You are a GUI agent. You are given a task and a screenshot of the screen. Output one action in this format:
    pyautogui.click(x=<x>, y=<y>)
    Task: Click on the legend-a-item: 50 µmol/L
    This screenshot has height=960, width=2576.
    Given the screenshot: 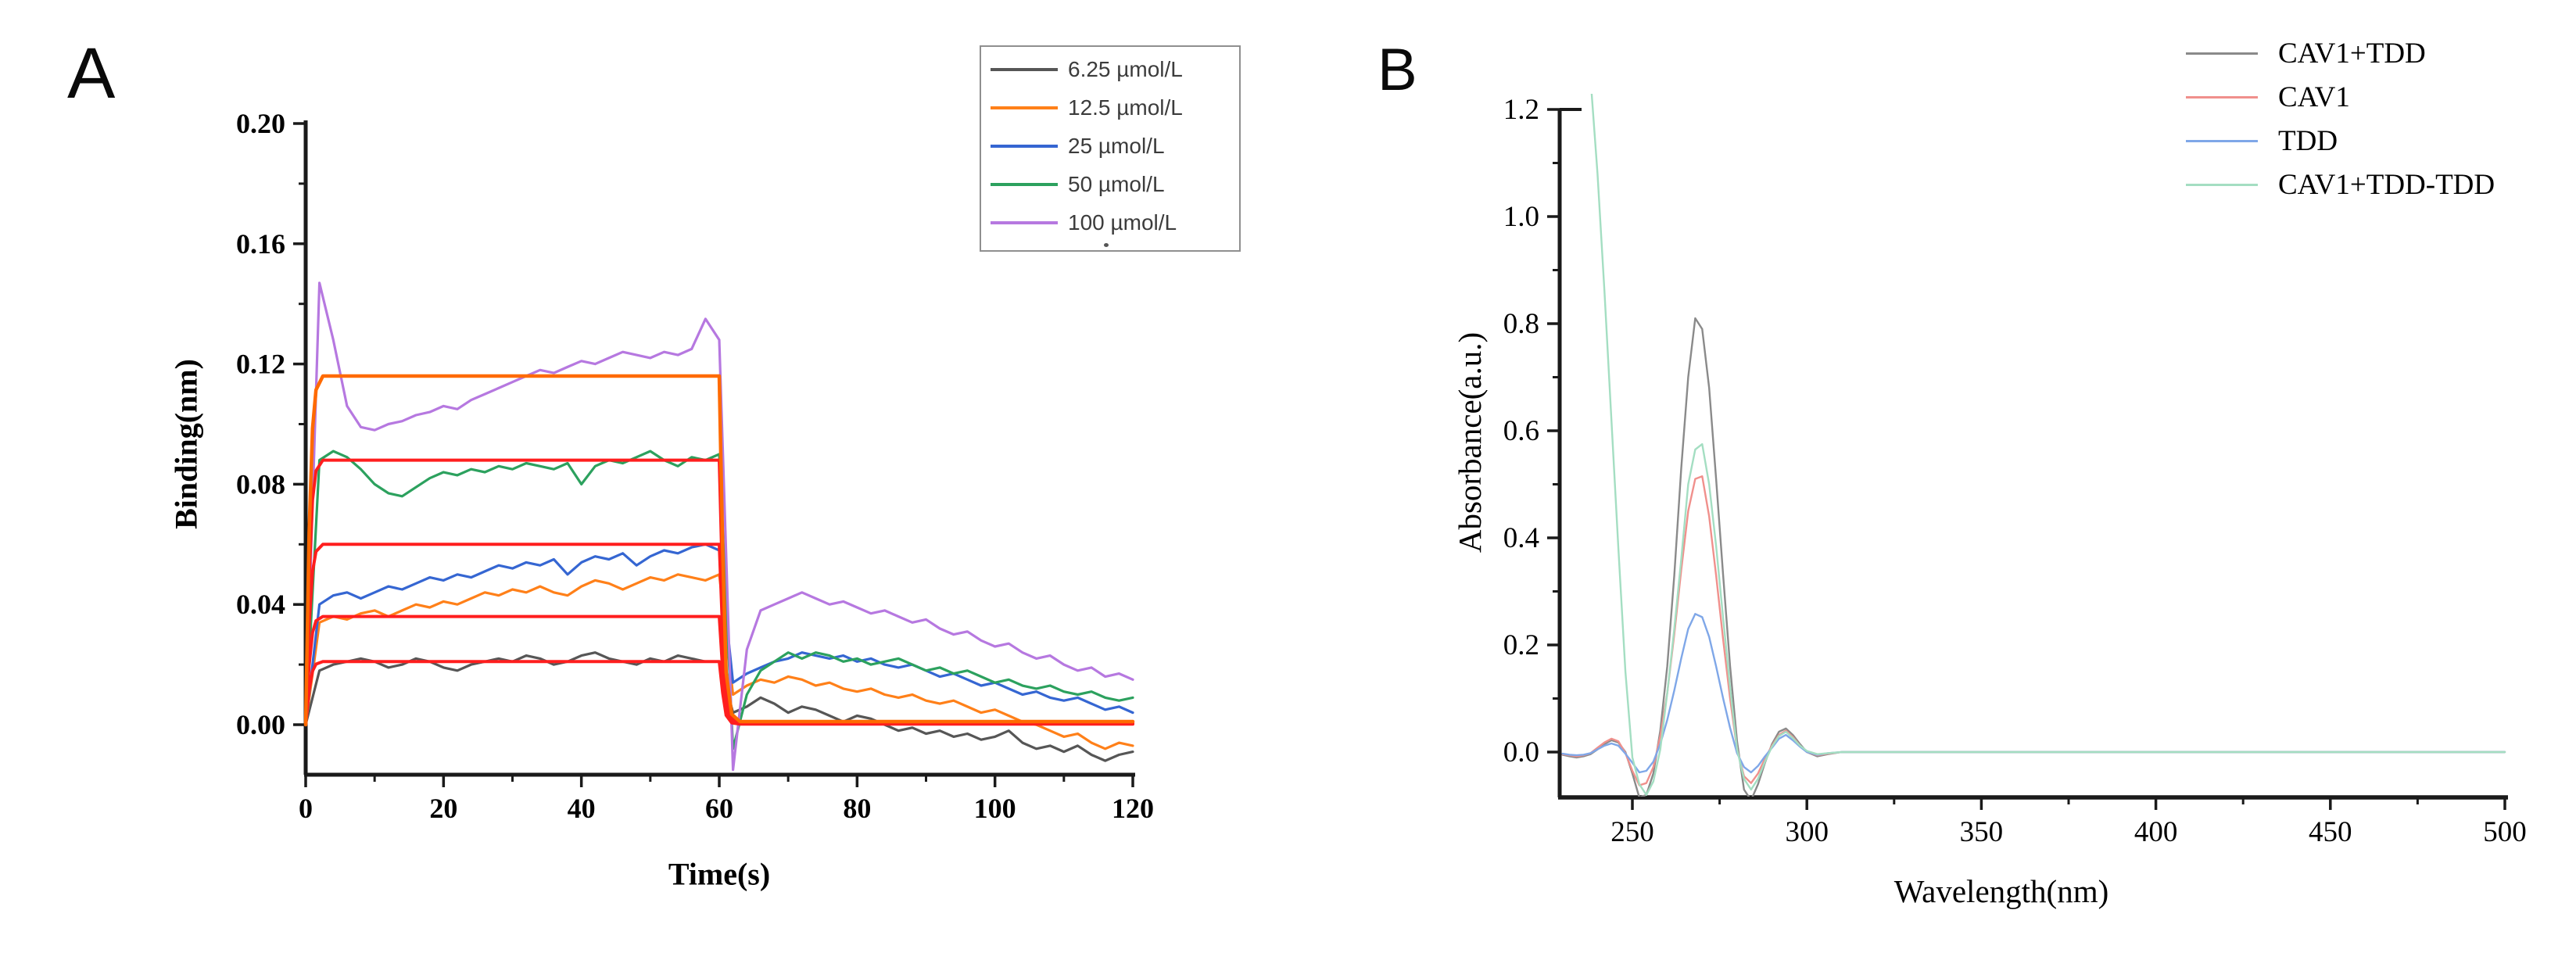 What is the action you would take?
    pyautogui.click(x=1112, y=184)
    